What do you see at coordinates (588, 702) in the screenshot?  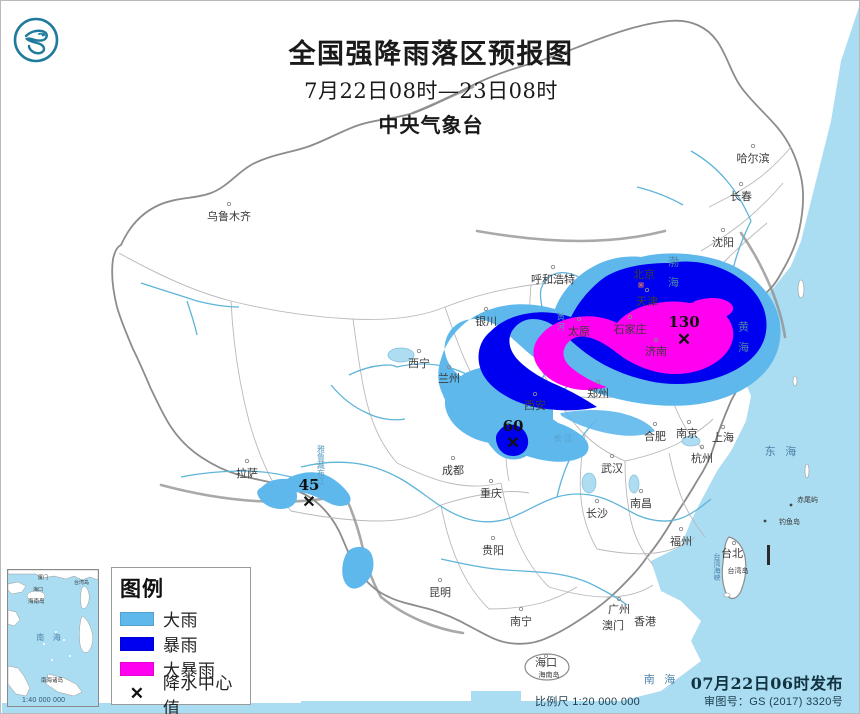 I see `map-scale: 比例尺 1:20 000 000` at bounding box center [588, 702].